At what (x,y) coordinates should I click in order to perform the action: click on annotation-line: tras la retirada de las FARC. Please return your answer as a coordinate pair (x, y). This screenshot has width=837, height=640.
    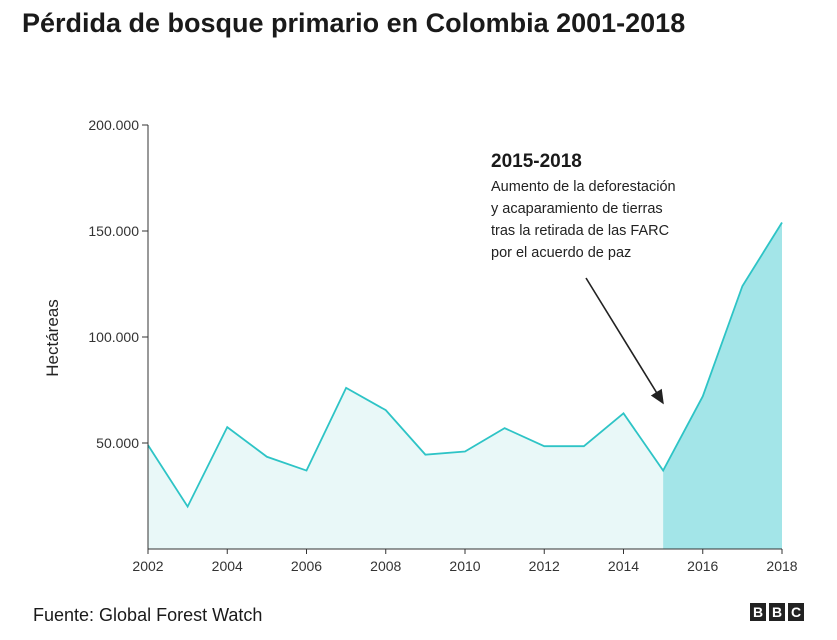
    Looking at the image, I should click on (580, 231).